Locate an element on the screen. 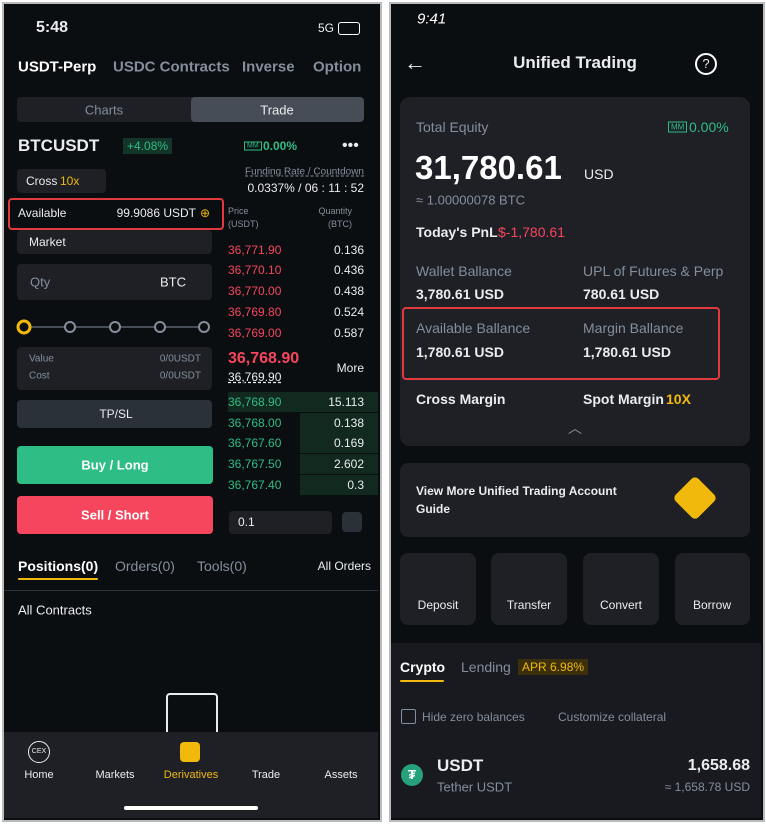 This screenshot has width=766, height=824. cross-margin: Cross Margin is located at coordinates (461, 399).